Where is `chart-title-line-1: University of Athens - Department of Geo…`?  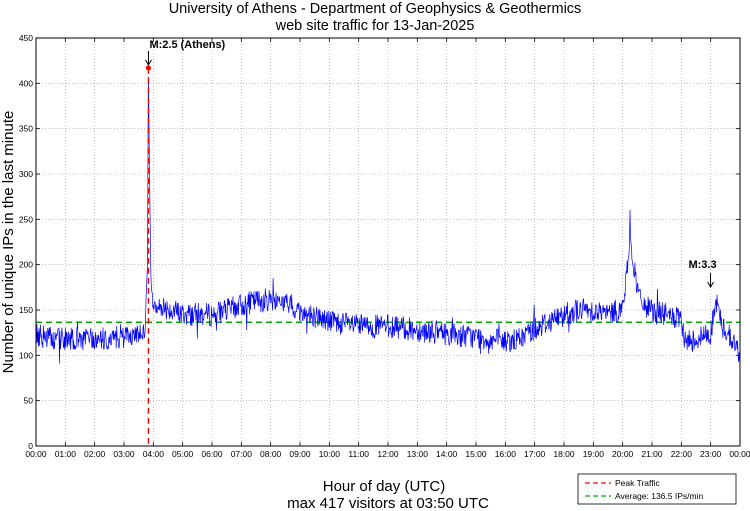 chart-title-line-1: University of Athens - Department of Geo… is located at coordinates (375, 9).